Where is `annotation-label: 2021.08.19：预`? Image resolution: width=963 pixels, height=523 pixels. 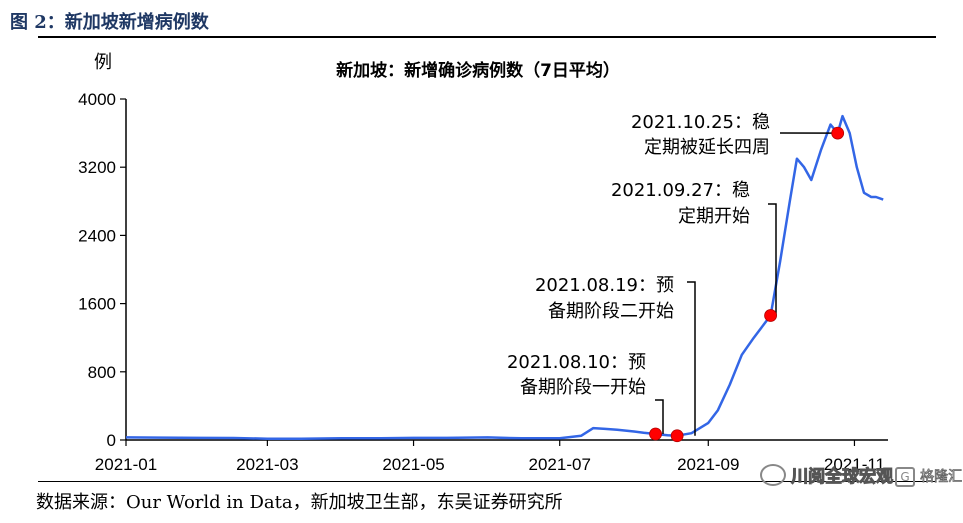 annotation-label: 2021.08.19：预 is located at coordinates (604, 285).